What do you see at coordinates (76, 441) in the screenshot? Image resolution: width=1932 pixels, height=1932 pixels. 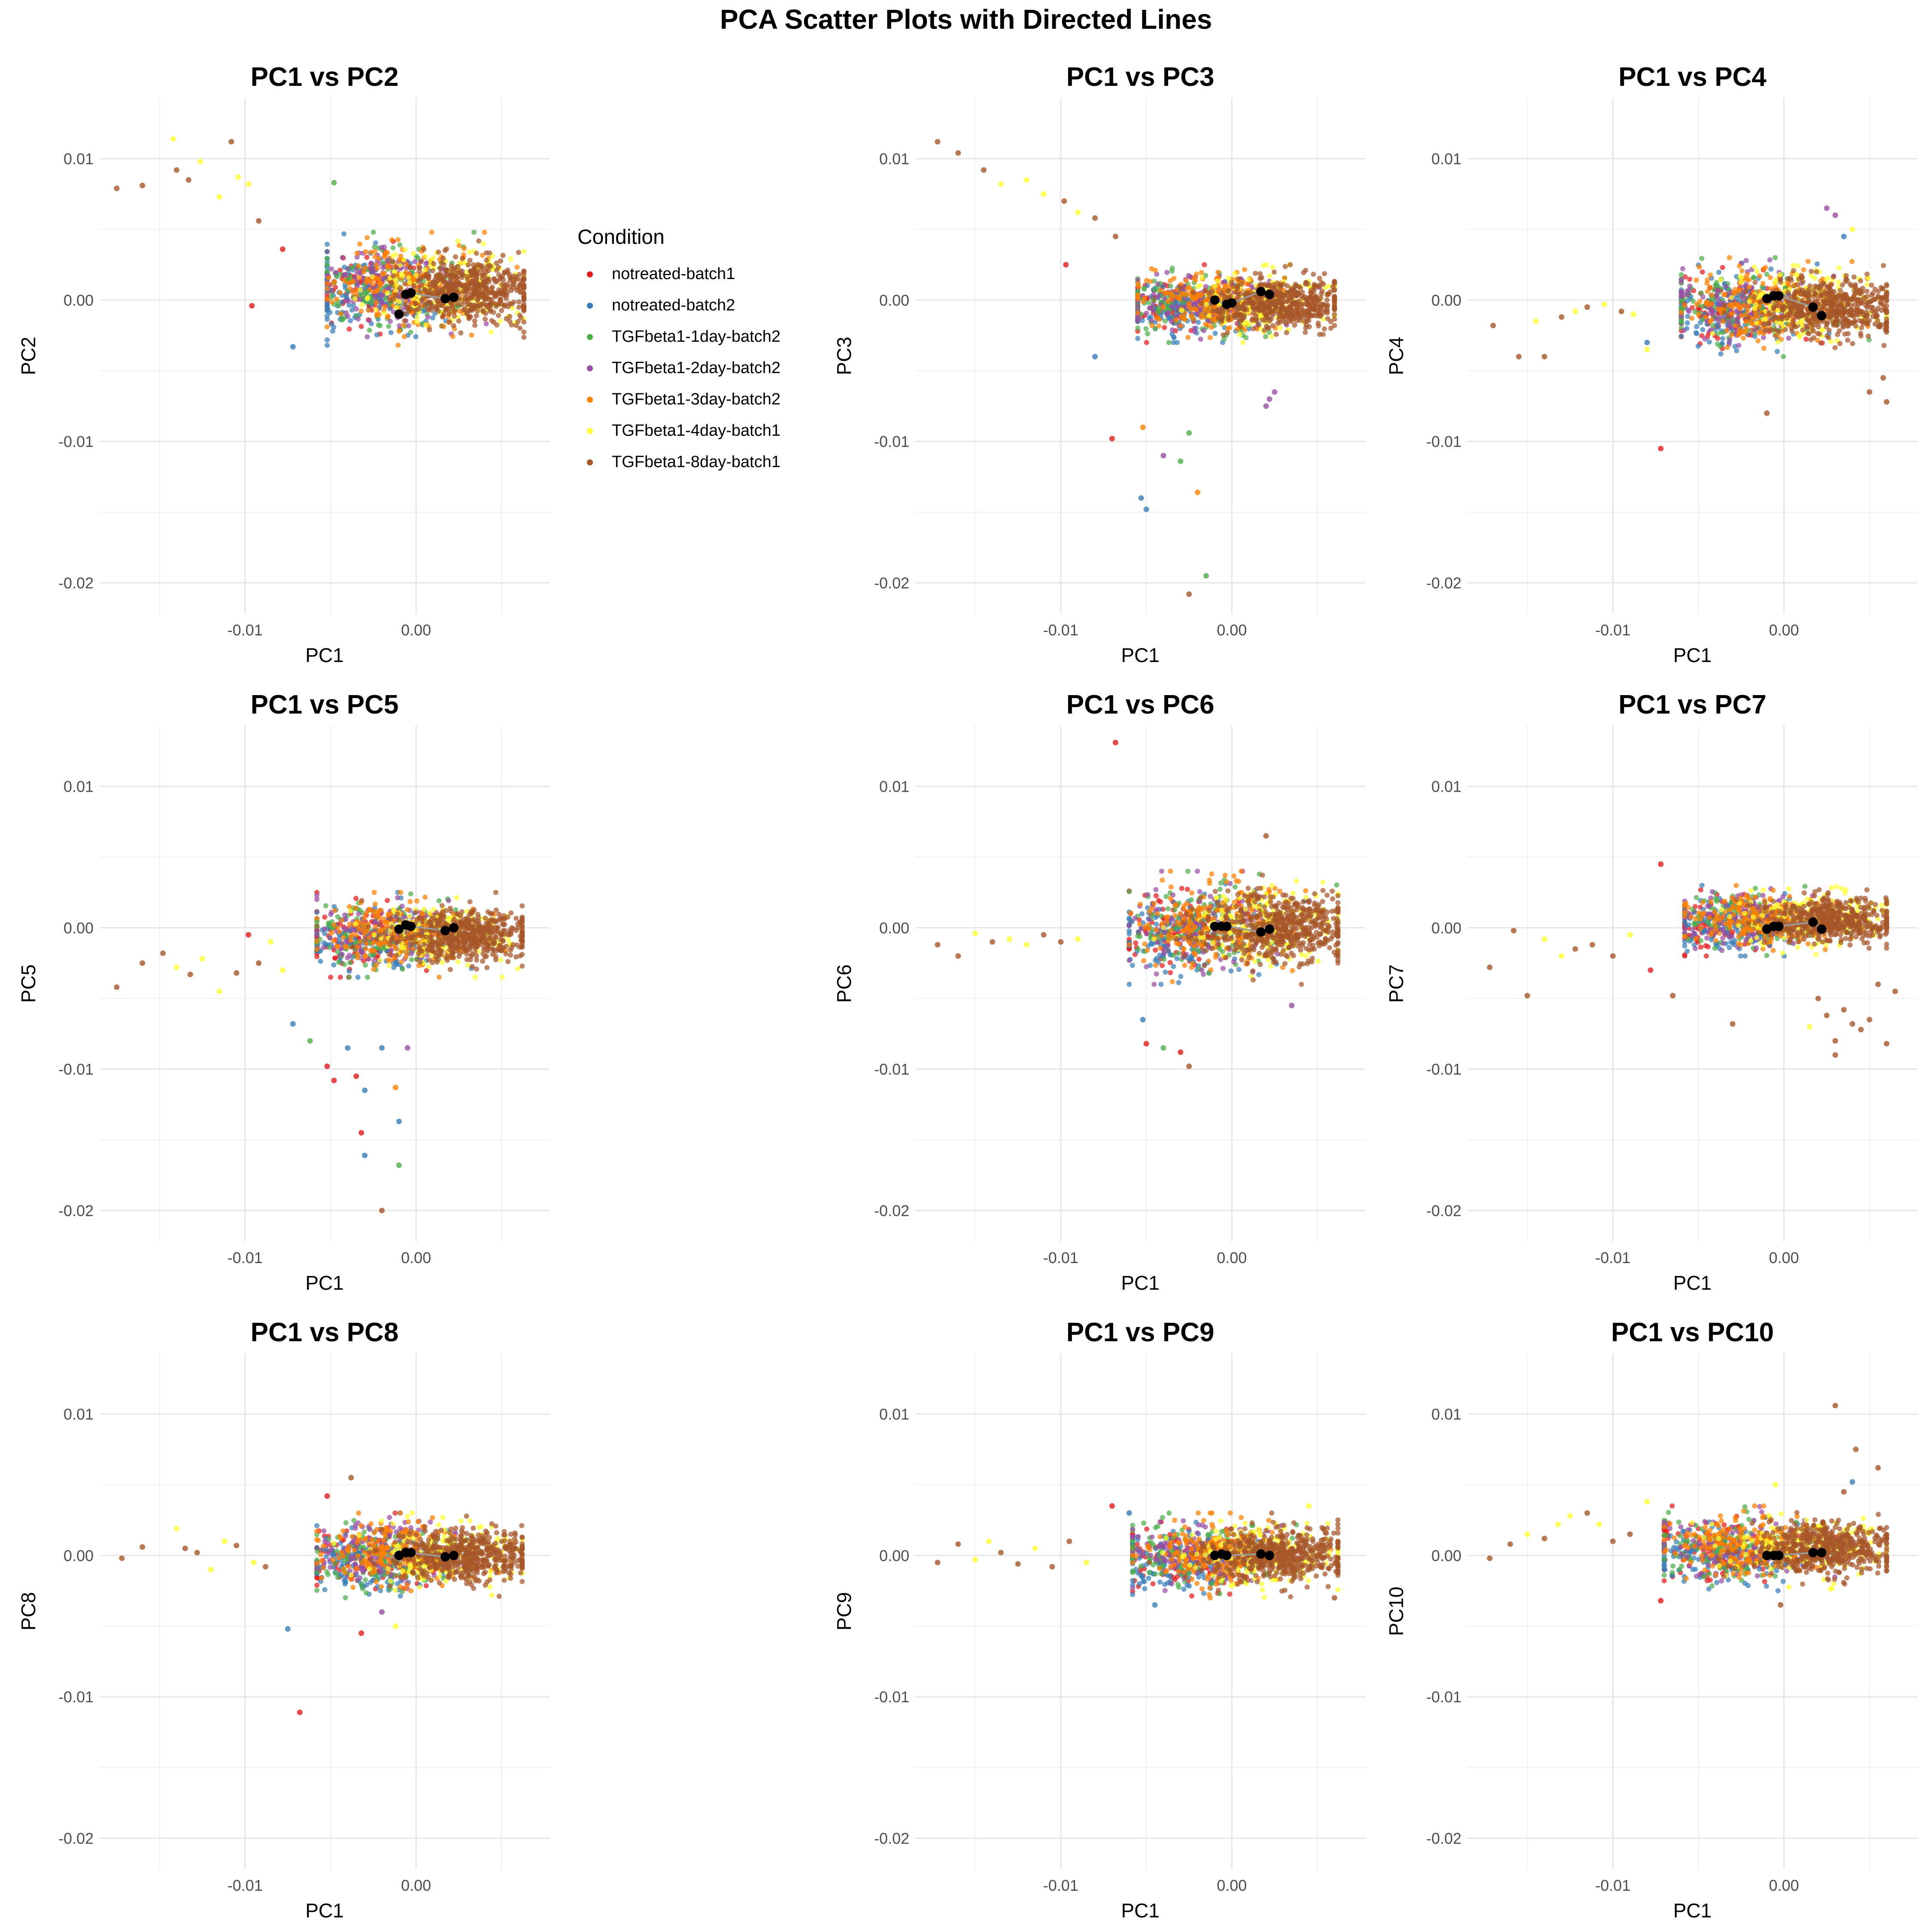 I see `y-tick-label: -0.01` at bounding box center [76, 441].